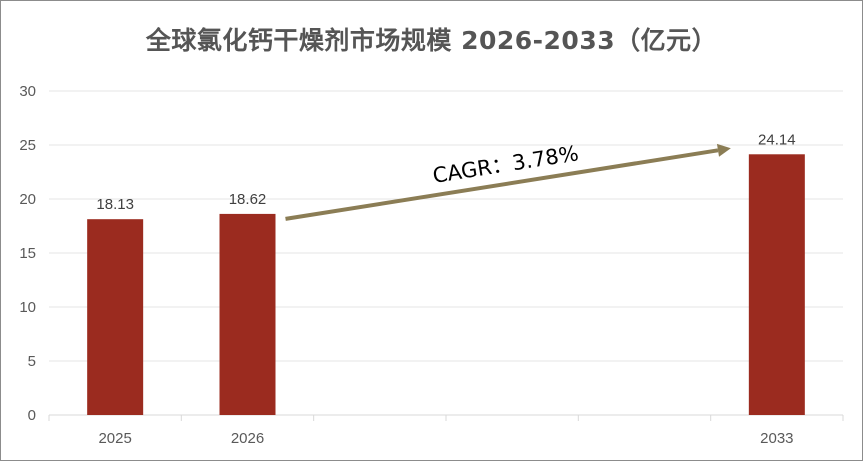 This screenshot has width=863, height=461. I want to click on bar-2025, so click(115, 317).